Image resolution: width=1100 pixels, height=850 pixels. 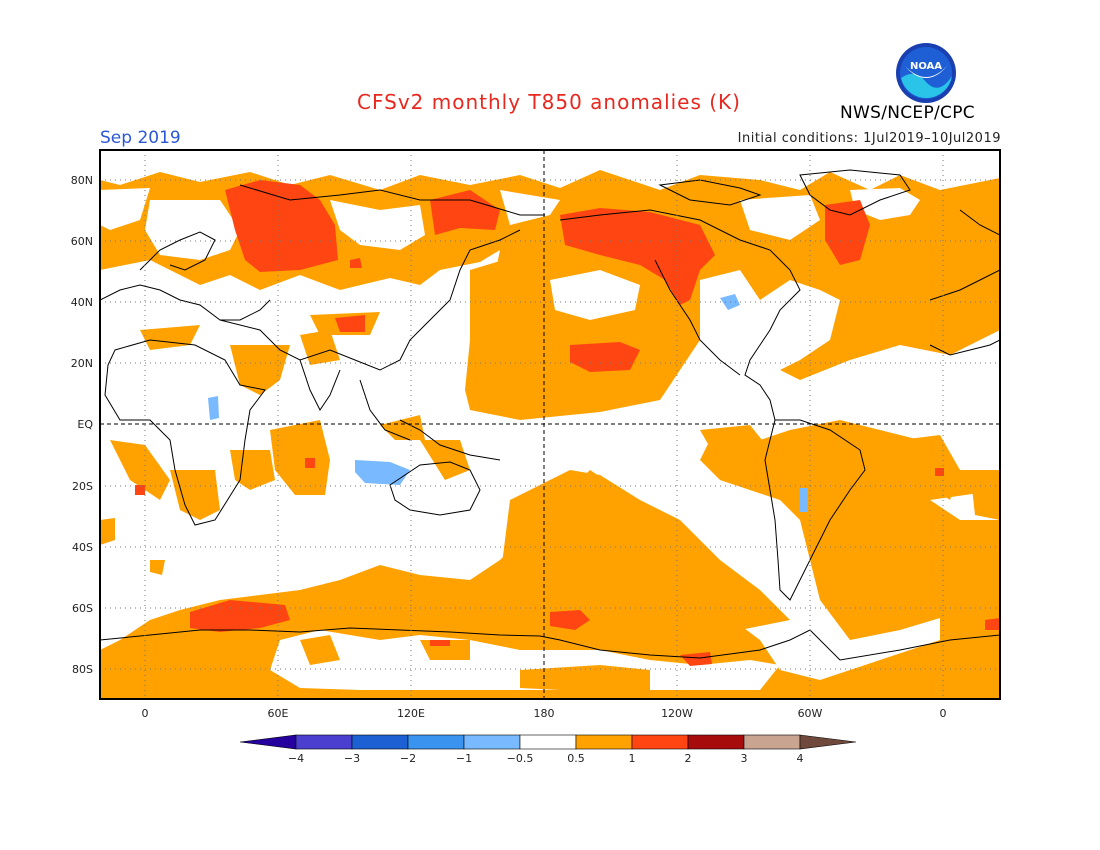 I want to click on lat-label: 60N, so click(x=82, y=241).